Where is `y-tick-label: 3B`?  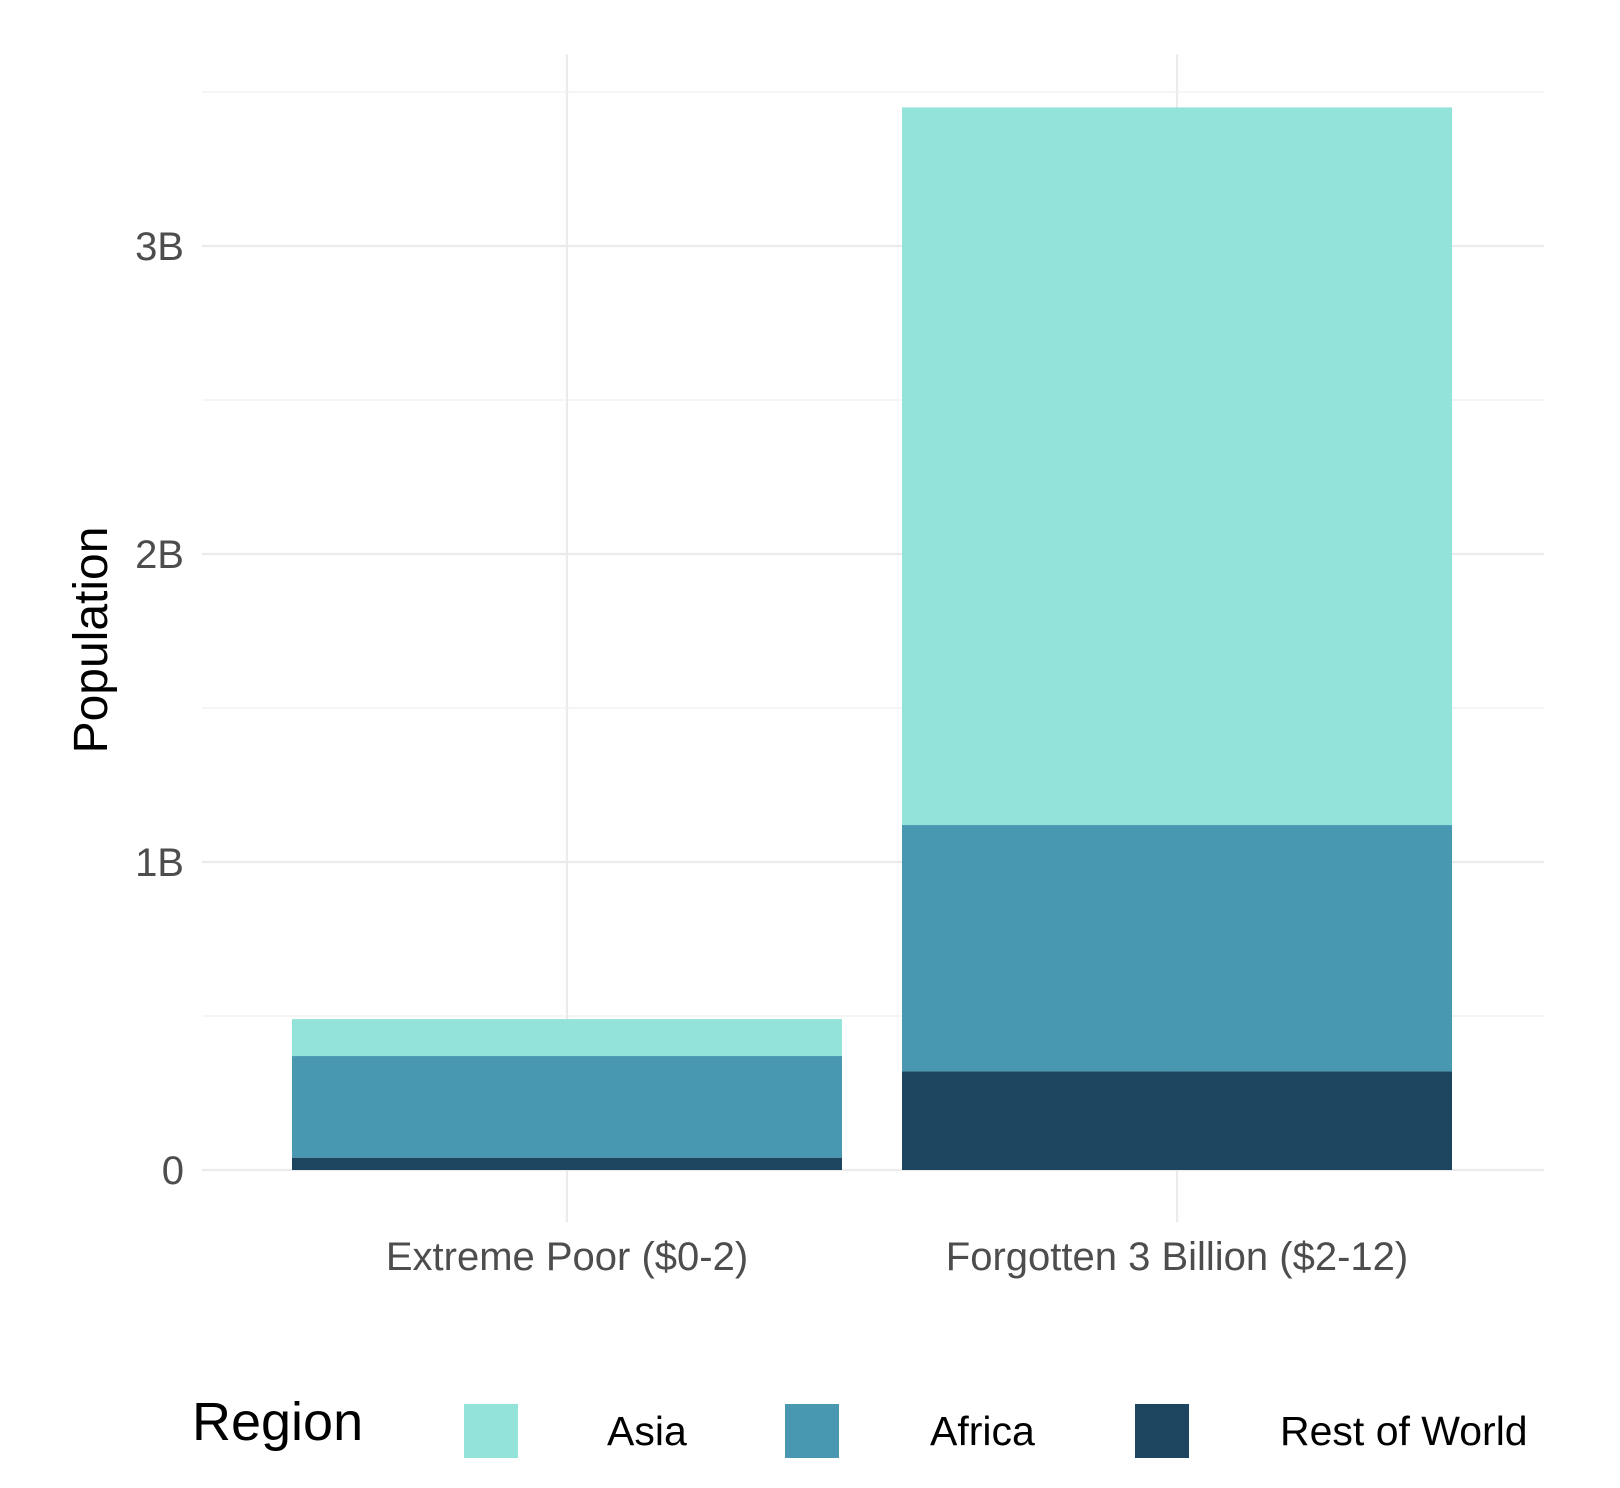
y-tick-label: 3B is located at coordinates (159, 247).